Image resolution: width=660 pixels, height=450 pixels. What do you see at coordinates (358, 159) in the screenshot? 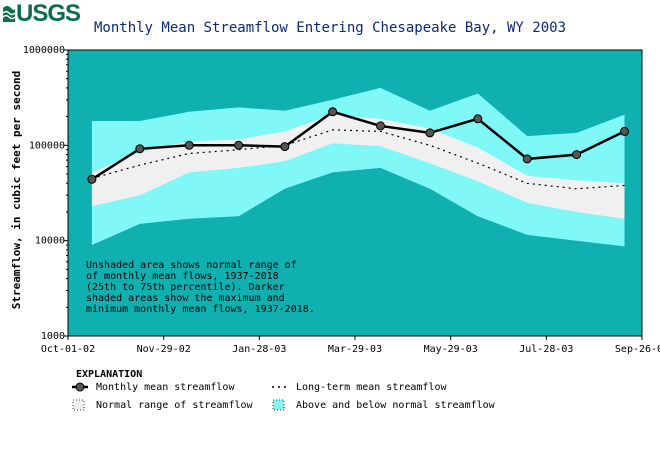
I see `long-term-mean-line` at bounding box center [358, 159].